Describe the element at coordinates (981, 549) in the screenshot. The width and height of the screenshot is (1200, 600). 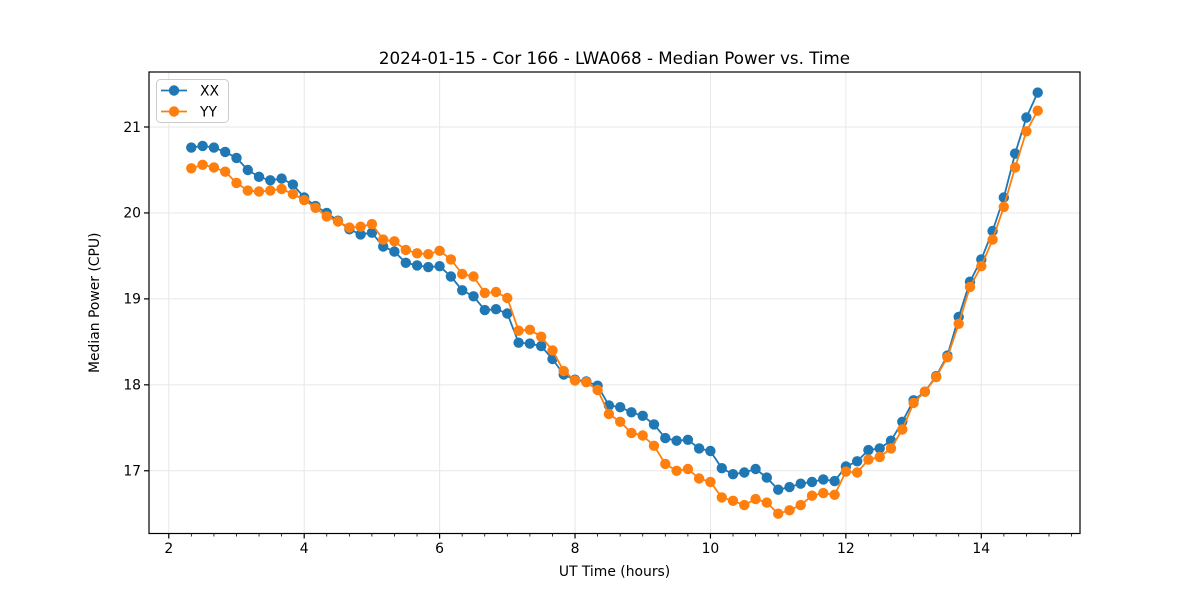
I see `x-tick-label: 14` at that location.